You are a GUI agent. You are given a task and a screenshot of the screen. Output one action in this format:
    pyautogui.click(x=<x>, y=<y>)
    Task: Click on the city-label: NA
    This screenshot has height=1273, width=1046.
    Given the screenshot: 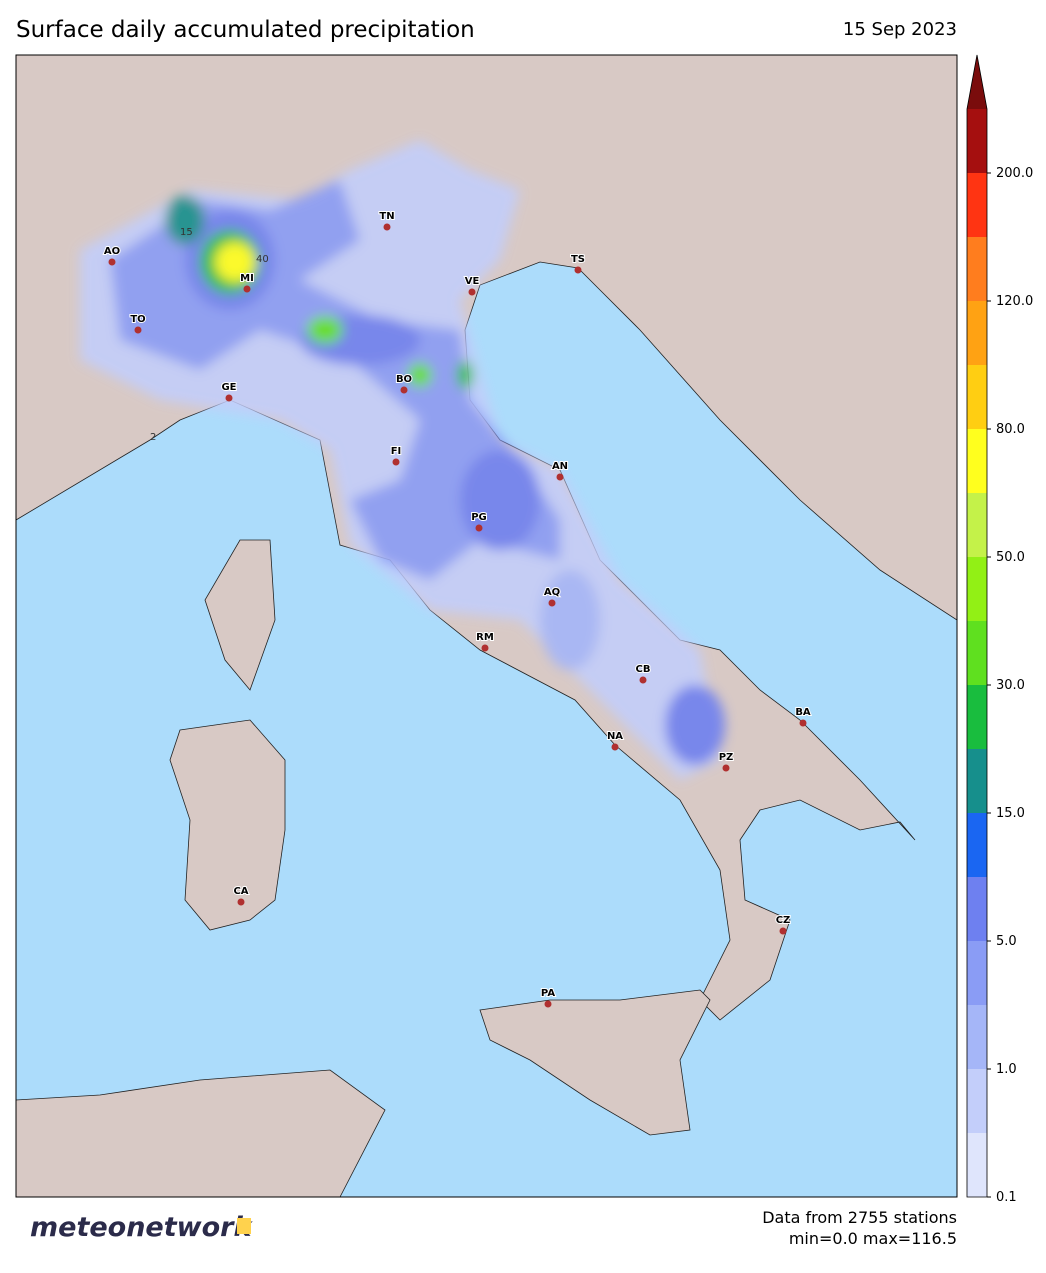 What is the action you would take?
    pyautogui.click(x=615, y=736)
    